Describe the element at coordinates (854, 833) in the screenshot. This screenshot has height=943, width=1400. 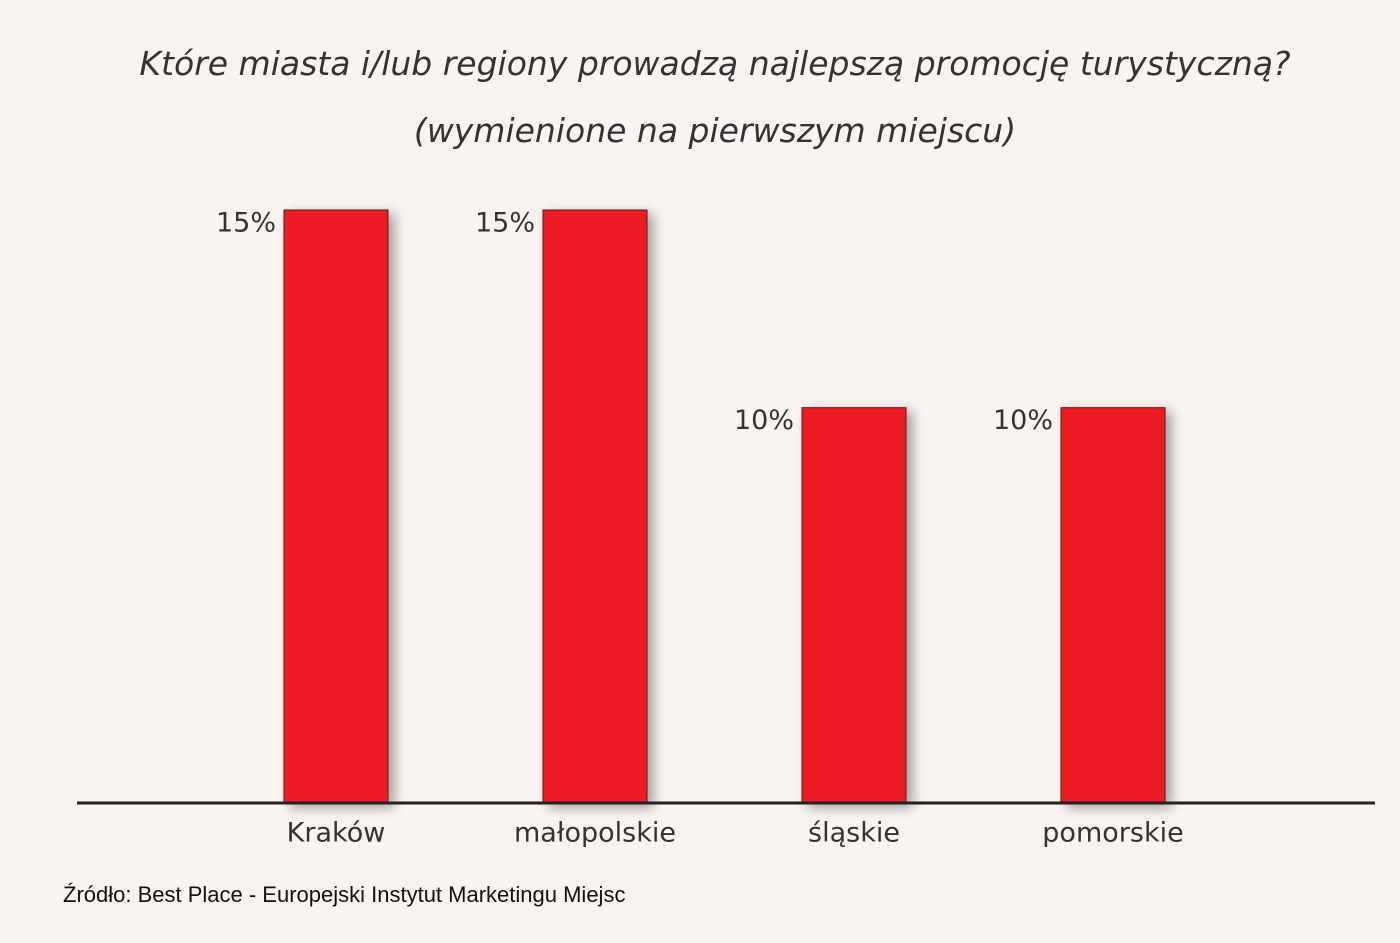
I see `x-tick-label: śląskie` at that location.